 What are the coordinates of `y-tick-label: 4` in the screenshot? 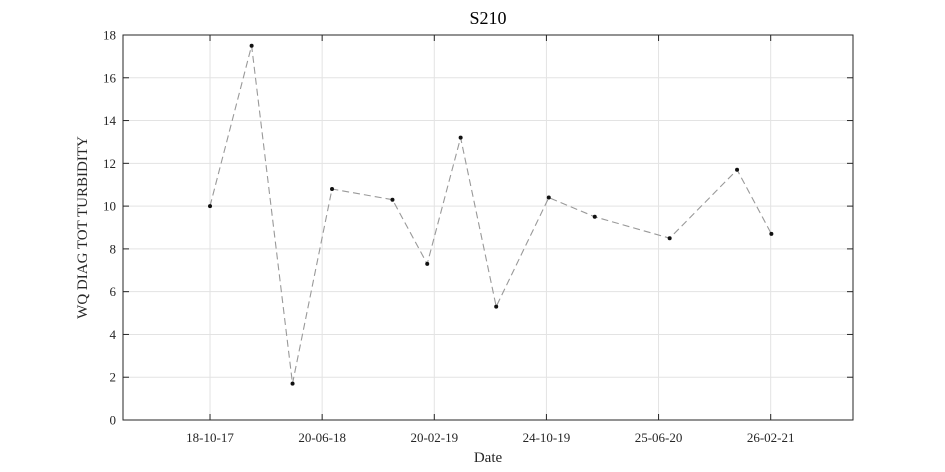 It's located at (113, 334).